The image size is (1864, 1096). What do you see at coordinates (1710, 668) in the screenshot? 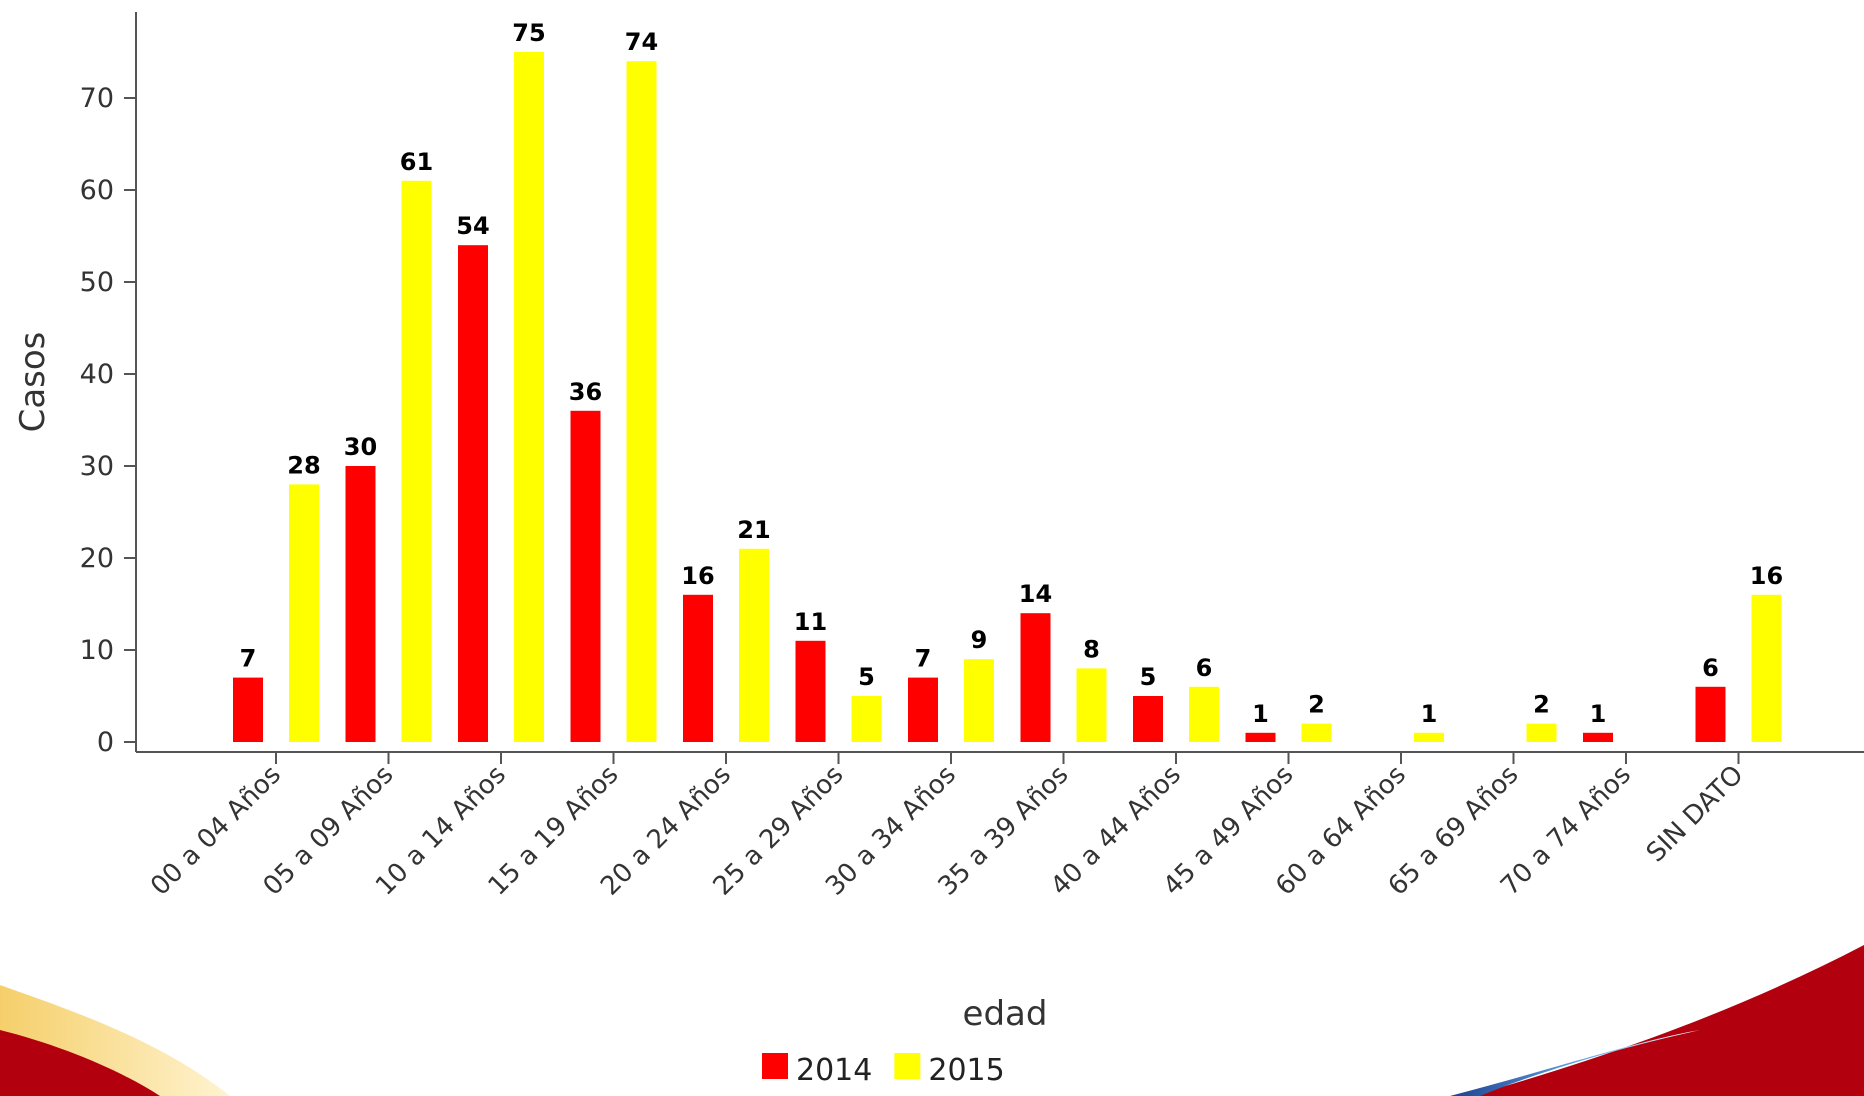
I see `data-label-2014-13: 6` at bounding box center [1710, 668].